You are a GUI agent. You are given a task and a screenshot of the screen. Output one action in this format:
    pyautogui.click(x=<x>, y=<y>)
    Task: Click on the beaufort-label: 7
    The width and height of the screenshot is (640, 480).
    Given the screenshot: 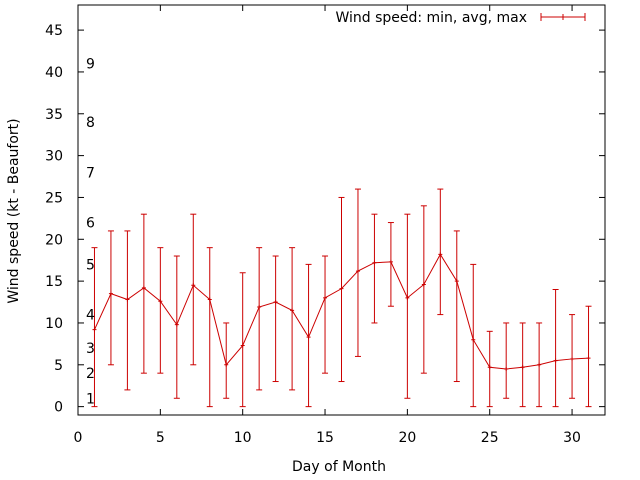 What is the action you would take?
    pyautogui.click(x=90, y=173)
    